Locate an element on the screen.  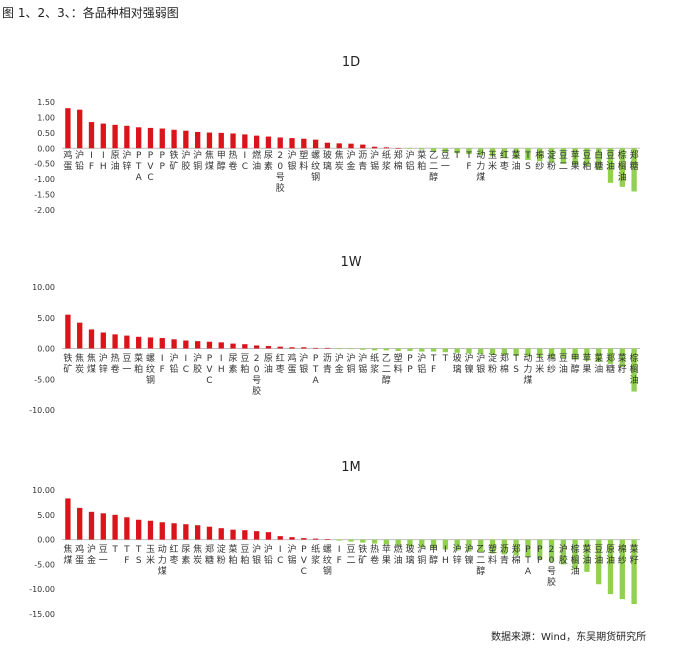
y-tick-label: 5.00 is located at coordinates (46, 515).